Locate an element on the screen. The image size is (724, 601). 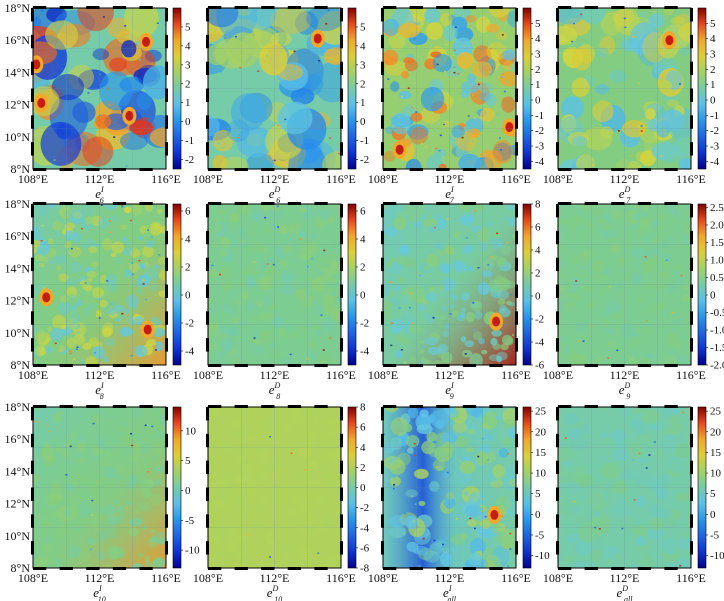
hot-spot-core is located at coordinates (317, 38).